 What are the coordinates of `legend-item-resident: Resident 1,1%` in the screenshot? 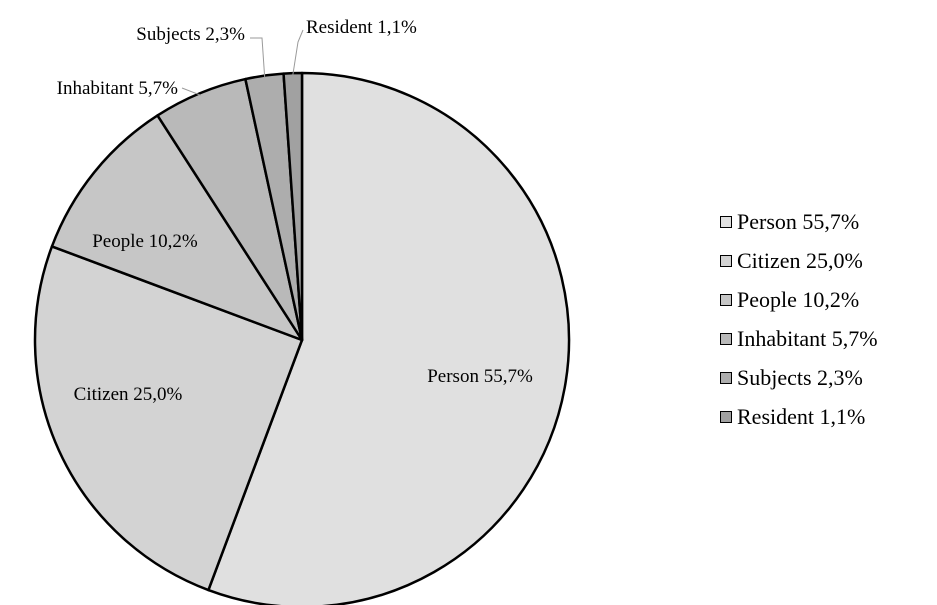 It's located at (799, 416).